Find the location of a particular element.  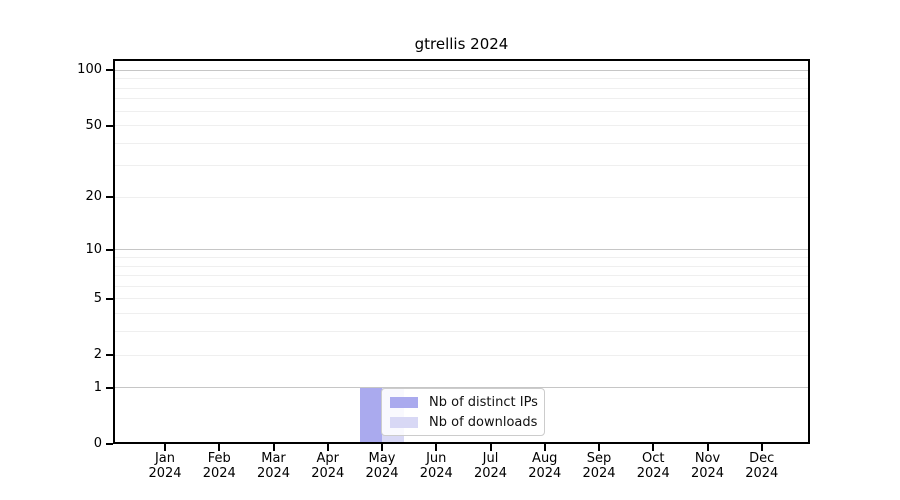

x-axis-tick-label: Feb 2024 is located at coordinates (219, 466).